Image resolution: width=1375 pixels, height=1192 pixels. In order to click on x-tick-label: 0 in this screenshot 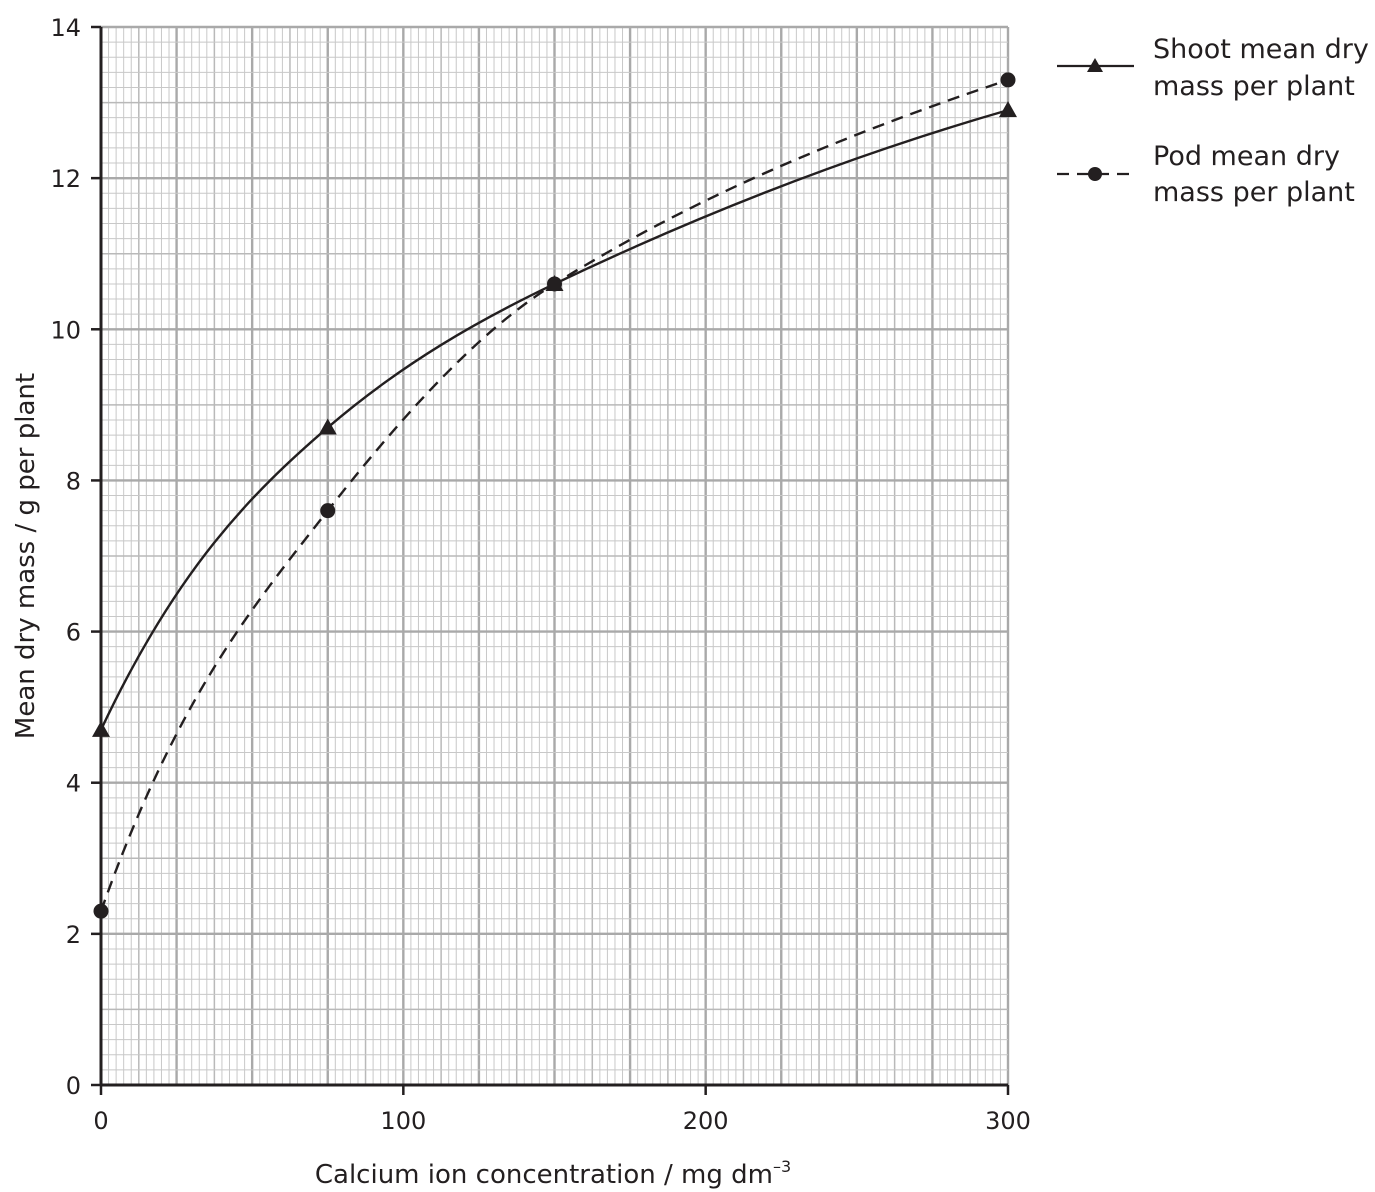, I will do `click(100, 1121)`.